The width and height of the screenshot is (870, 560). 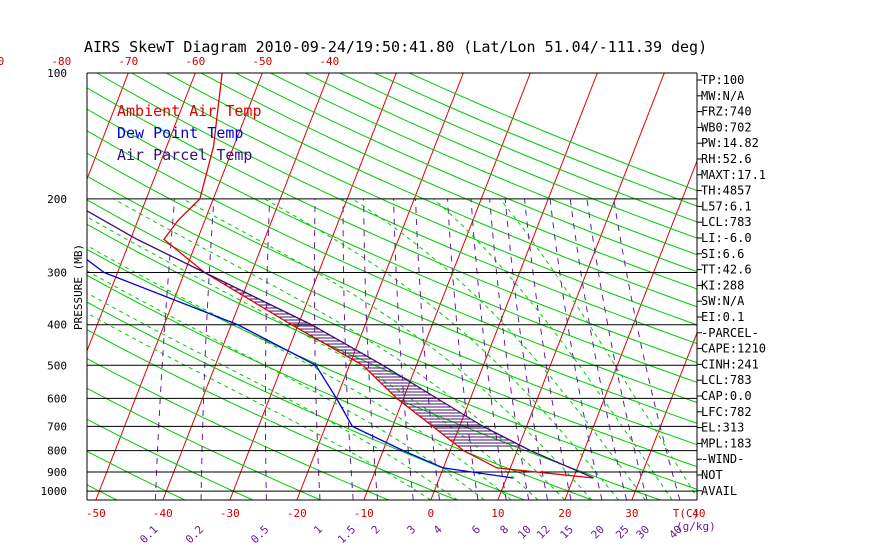 I want to click on index-value: CAPE:1210, so click(x=733, y=349).